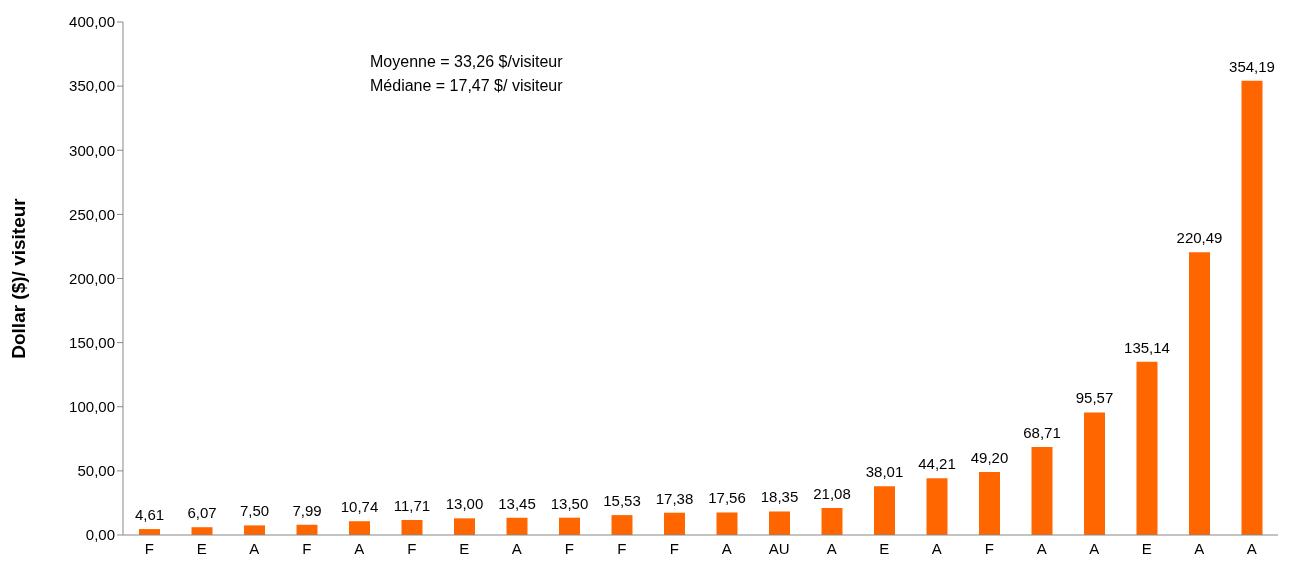 The width and height of the screenshot is (1289, 569). What do you see at coordinates (674, 498) in the screenshot?
I see `data-label: 17,38` at bounding box center [674, 498].